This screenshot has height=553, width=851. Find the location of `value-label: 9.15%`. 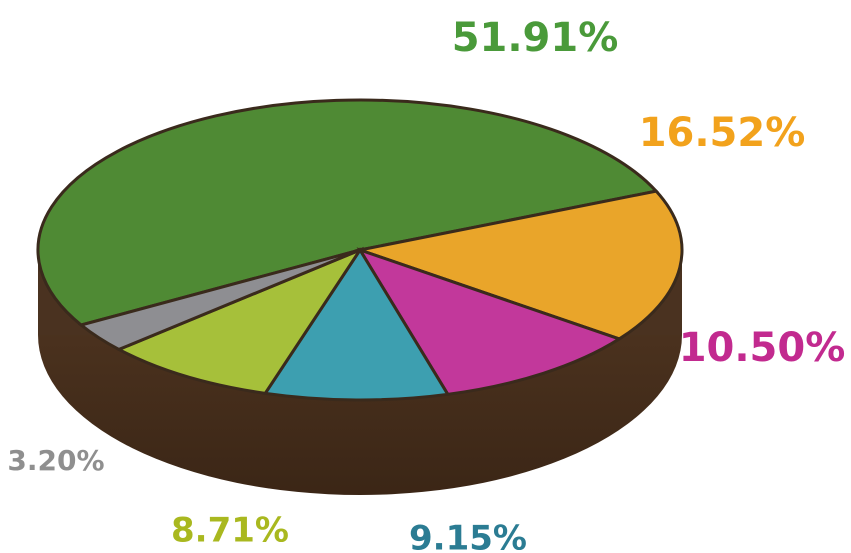

value-label: 9.15% is located at coordinates (468, 536).